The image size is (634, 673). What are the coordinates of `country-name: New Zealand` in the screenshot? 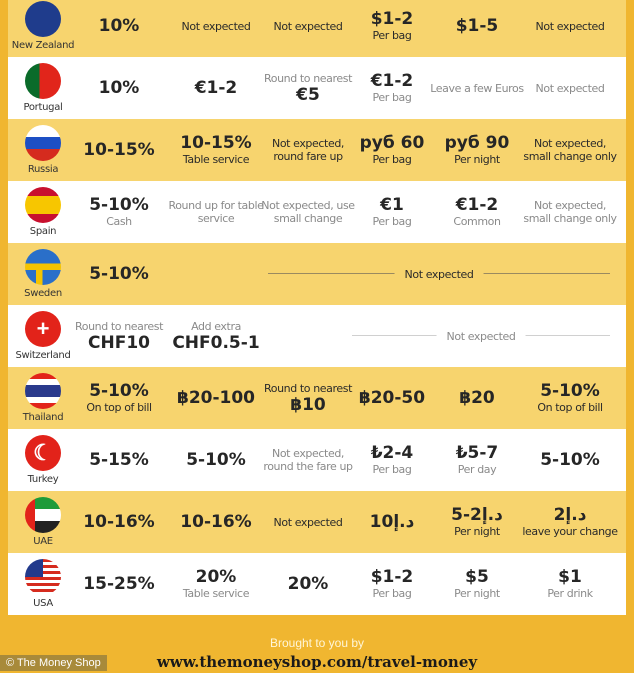 It's located at (43, 45).